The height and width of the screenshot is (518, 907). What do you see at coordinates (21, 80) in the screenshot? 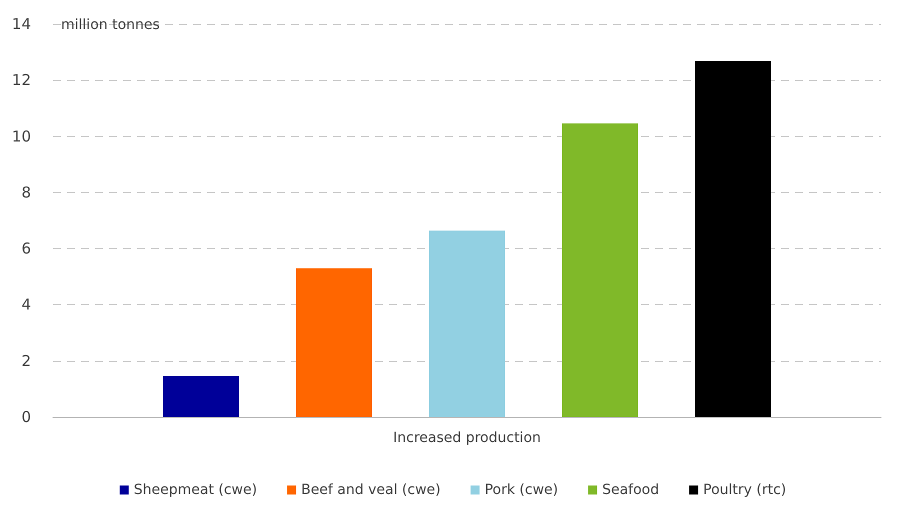
I see `y-tick-label: 12` at bounding box center [21, 80].